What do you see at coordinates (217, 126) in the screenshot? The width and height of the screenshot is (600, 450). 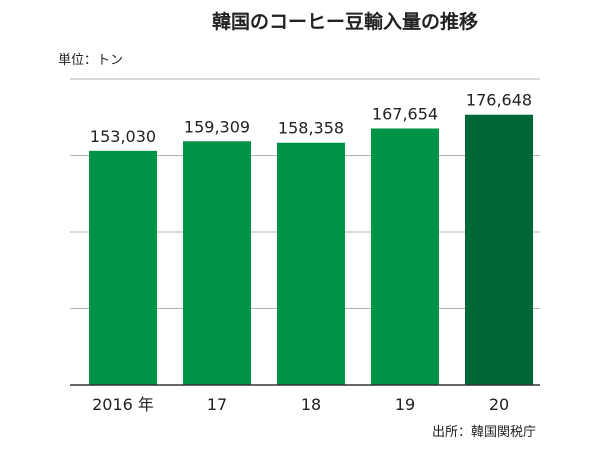 I see `value-label: 159,309` at bounding box center [217, 126].